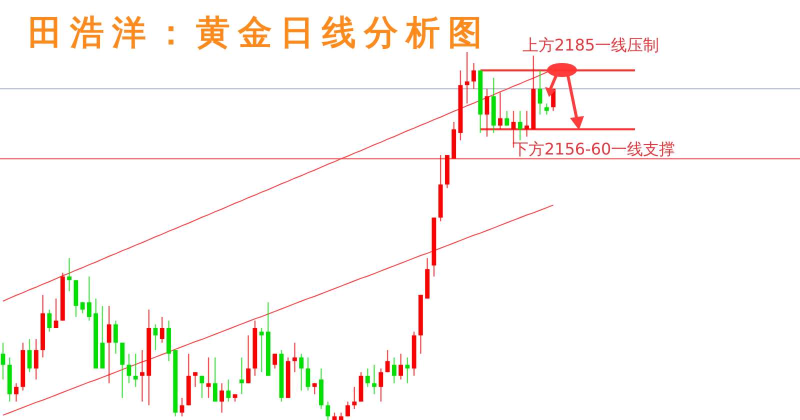 Image resolution: width=800 pixels, height=420 pixels. I want to click on chart-title: 田浩洋：黄金日线分析图, so click(259, 33).